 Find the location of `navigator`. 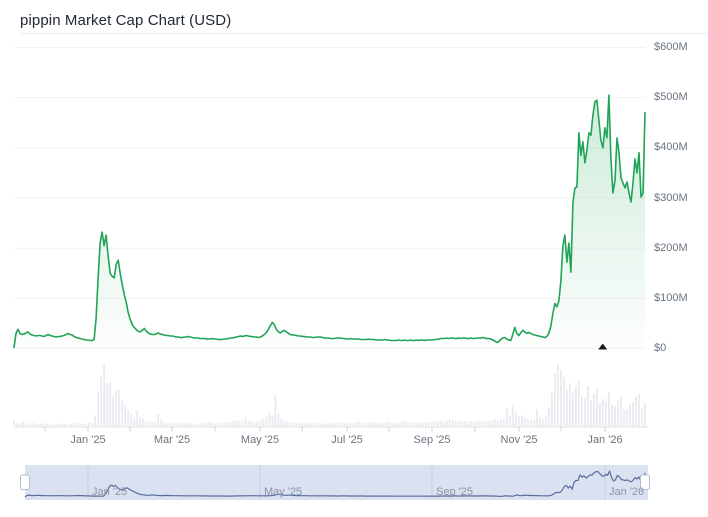

navigator is located at coordinates (335, 482).